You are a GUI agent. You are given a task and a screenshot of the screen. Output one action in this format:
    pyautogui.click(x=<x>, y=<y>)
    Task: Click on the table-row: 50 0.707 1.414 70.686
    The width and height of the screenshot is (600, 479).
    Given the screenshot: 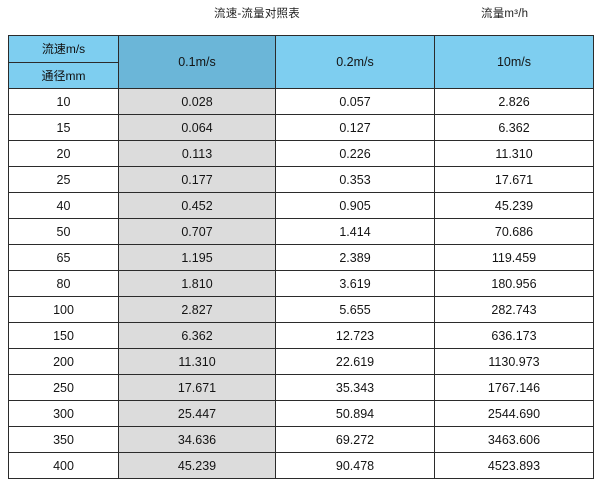 What is the action you would take?
    pyautogui.click(x=301, y=231)
    